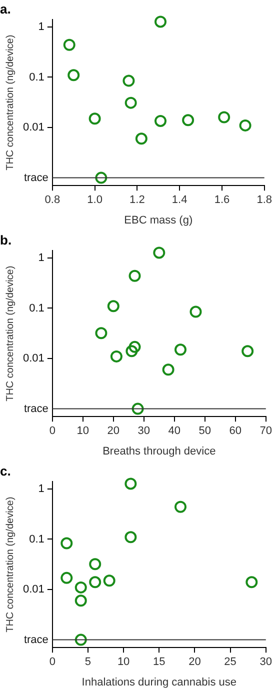 The height and width of the screenshot is (695, 275). Describe the element at coordinates (230, 662) in the screenshot. I see `x-tick-label: 25` at that location.